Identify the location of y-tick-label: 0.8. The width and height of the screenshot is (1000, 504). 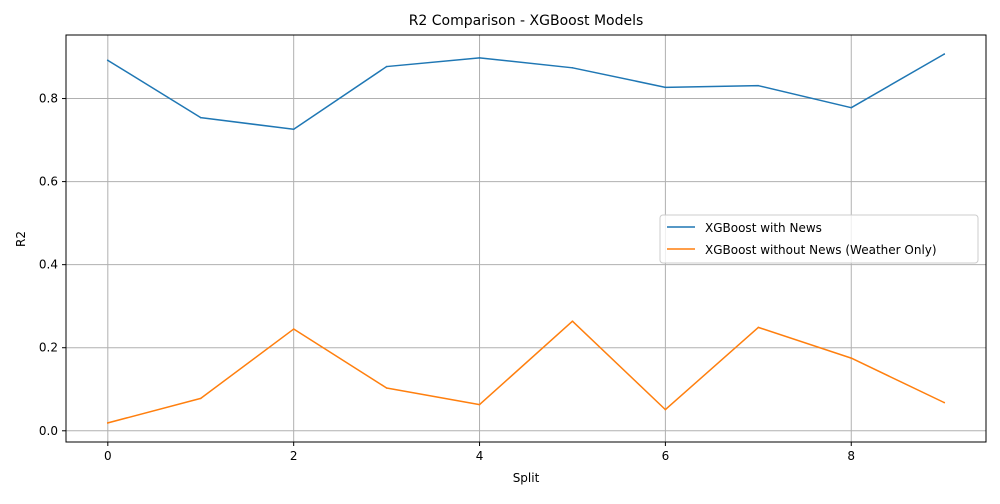
(48, 99).